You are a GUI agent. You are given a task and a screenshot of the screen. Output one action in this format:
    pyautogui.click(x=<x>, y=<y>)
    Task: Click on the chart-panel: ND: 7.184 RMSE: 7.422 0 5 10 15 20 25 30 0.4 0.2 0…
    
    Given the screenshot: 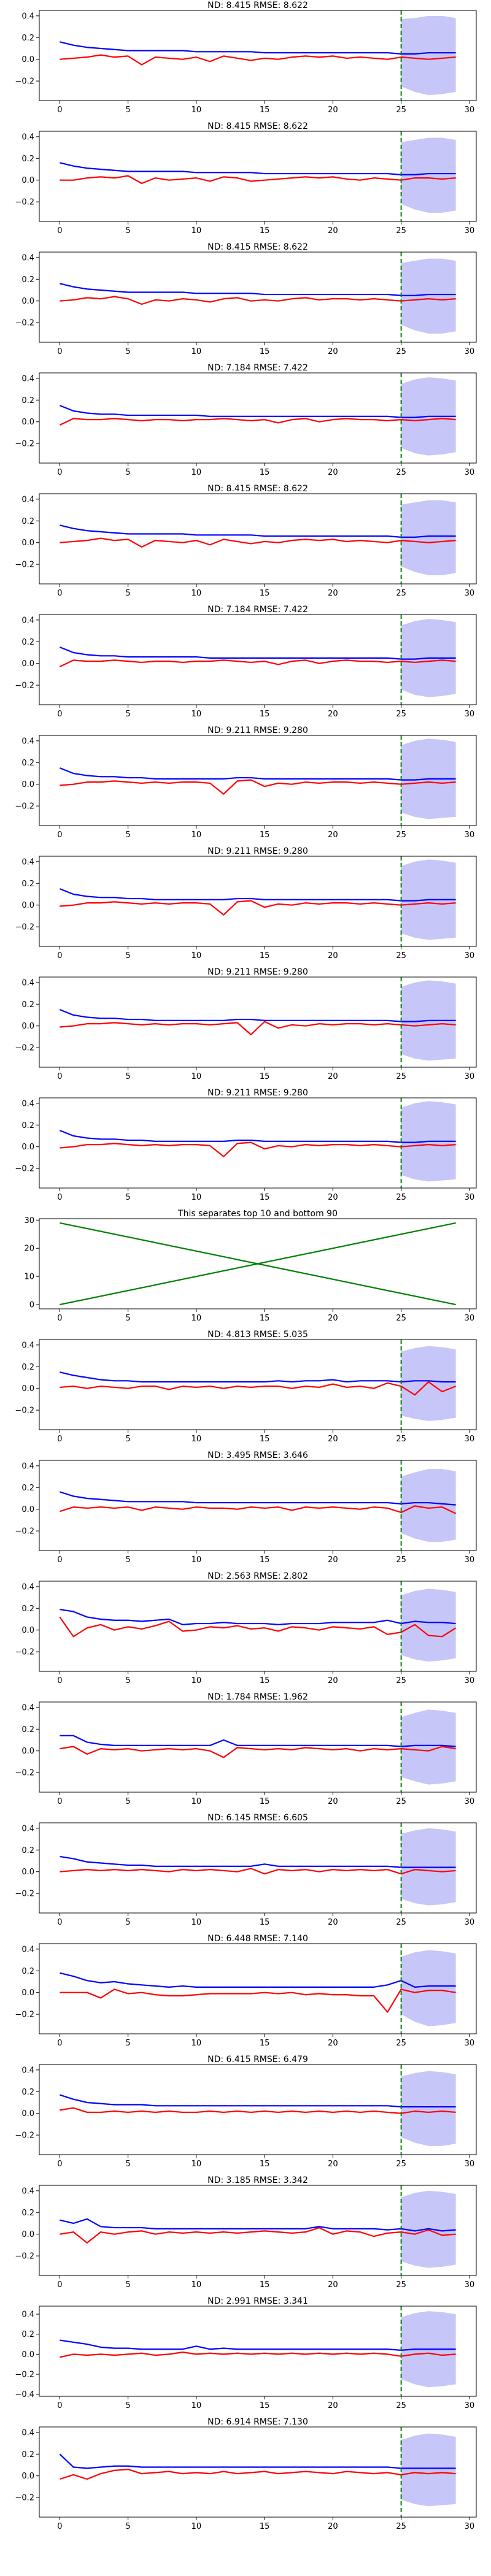 What is the action you would take?
    pyautogui.click(x=246, y=420)
    